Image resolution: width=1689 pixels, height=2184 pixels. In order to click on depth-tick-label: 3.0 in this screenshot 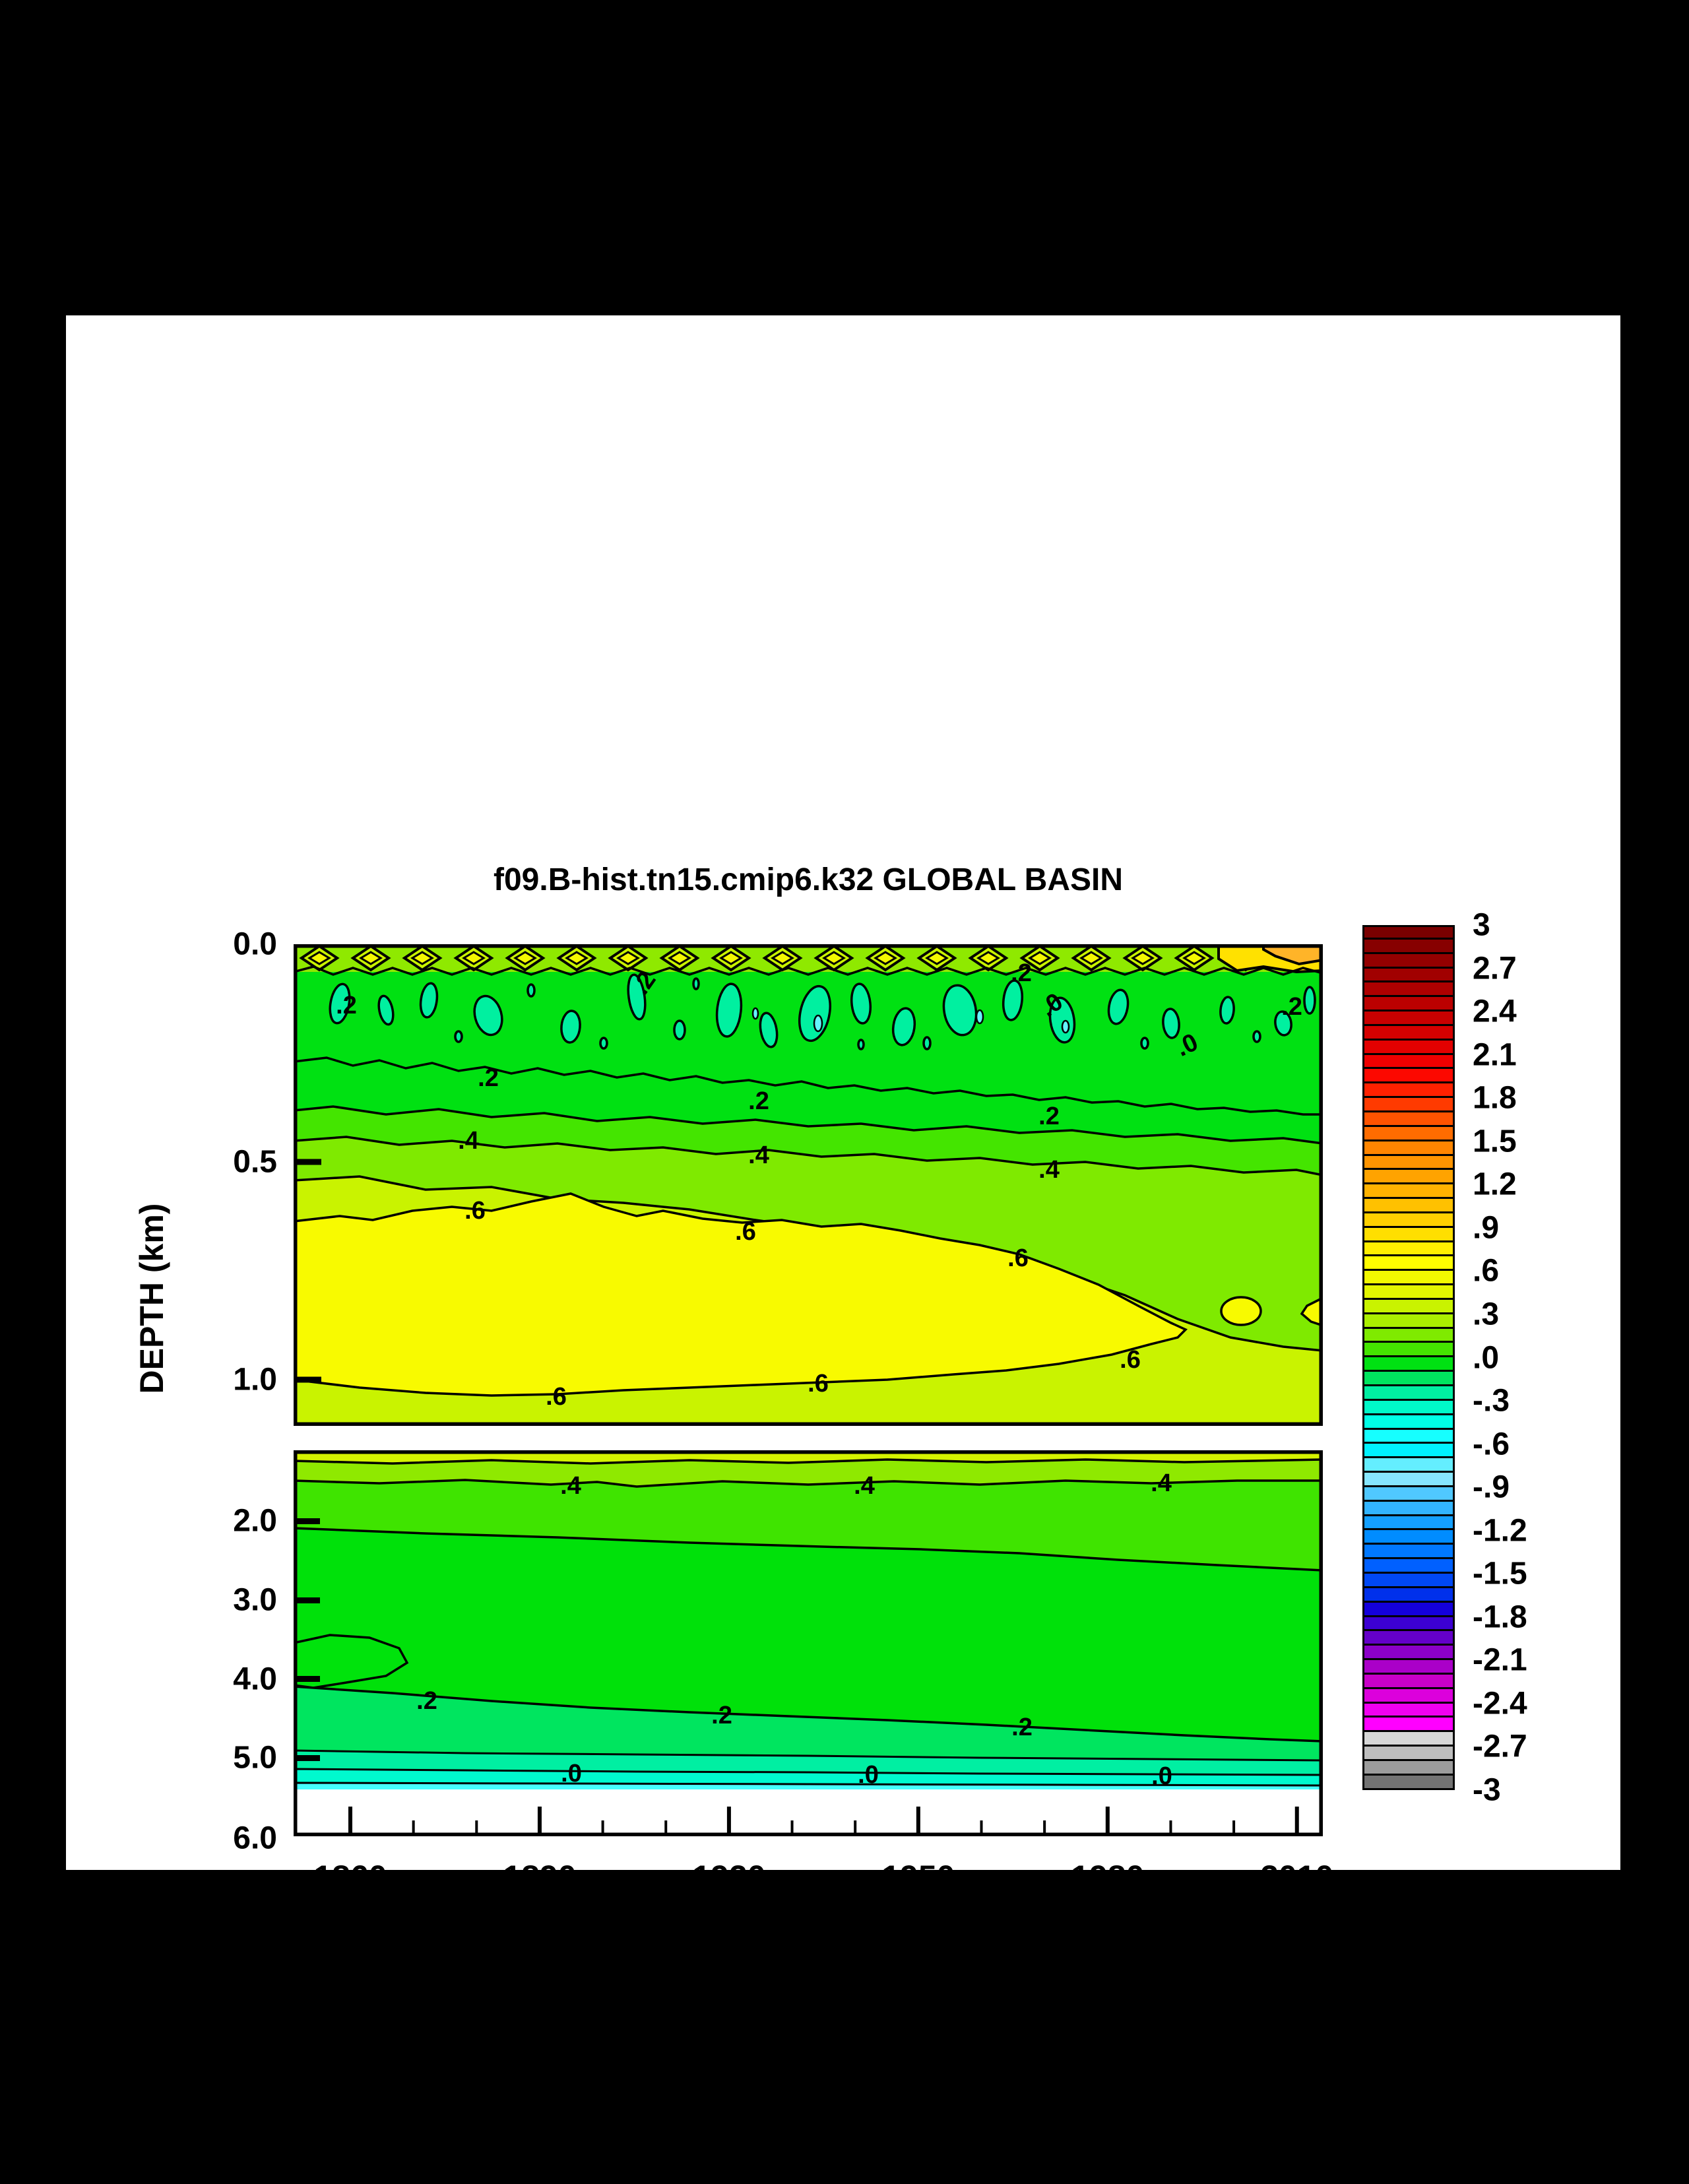, I will do `click(255, 1600)`.